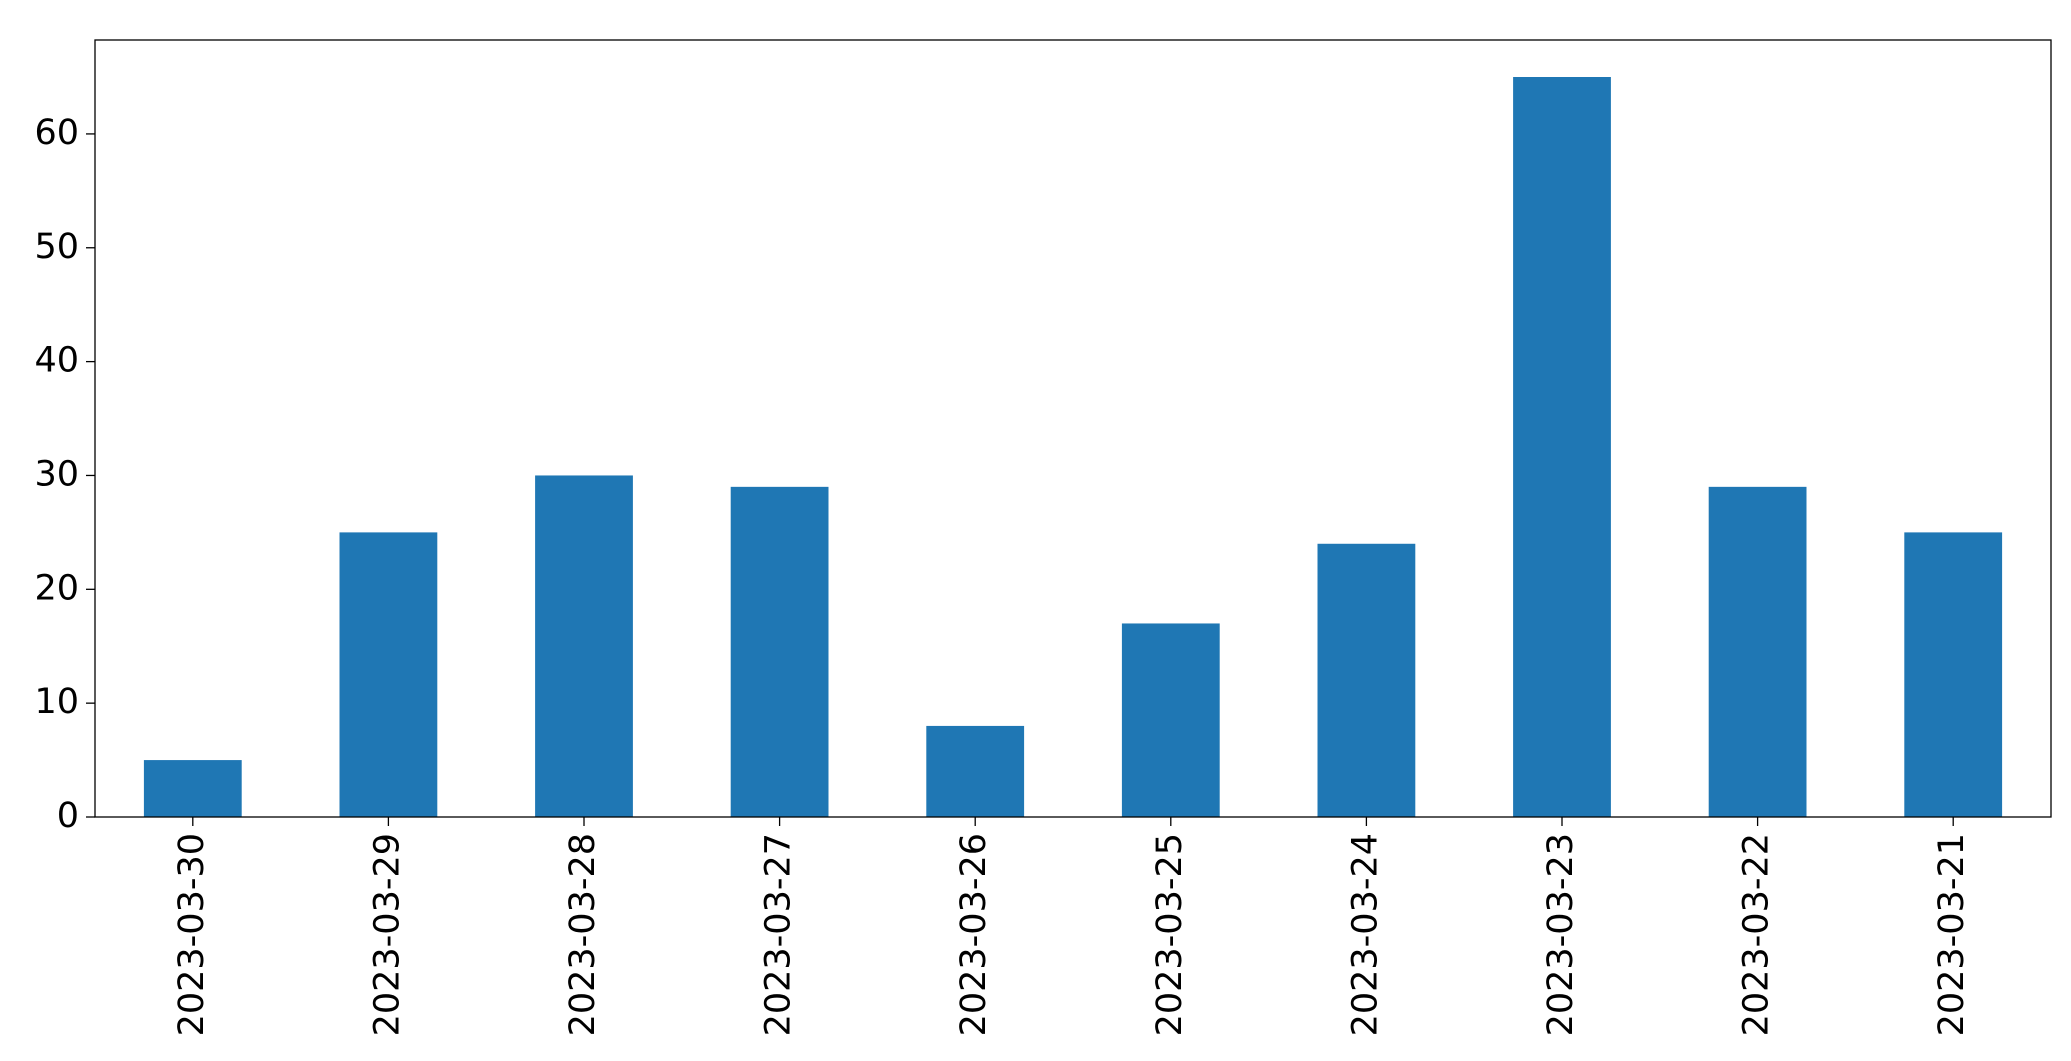 The width and height of the screenshot is (2071, 1061). What do you see at coordinates (56, 474) in the screenshot?
I see `y-tick-label: 30` at bounding box center [56, 474].